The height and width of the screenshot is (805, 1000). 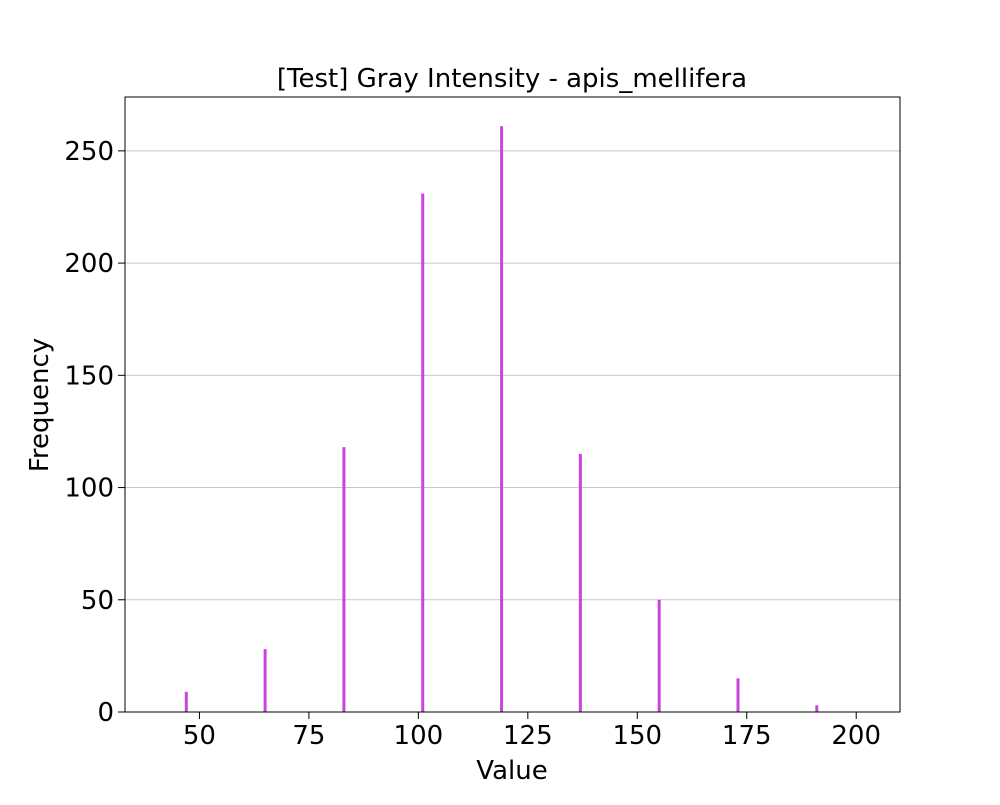 I want to click on y-axis-label: Frequency, so click(x=40, y=405).